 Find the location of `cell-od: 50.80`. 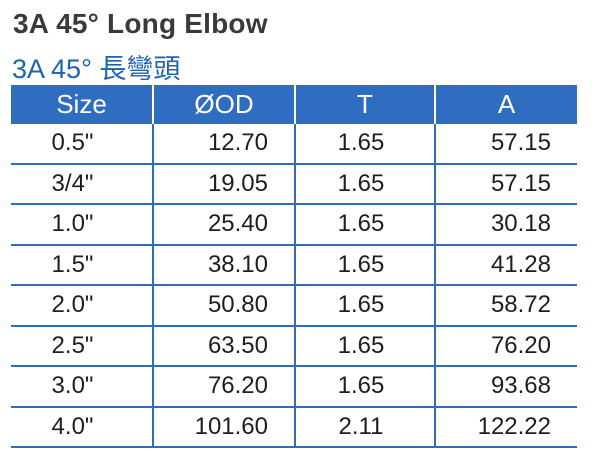

cell-od: 50.80 is located at coordinates (223, 306).